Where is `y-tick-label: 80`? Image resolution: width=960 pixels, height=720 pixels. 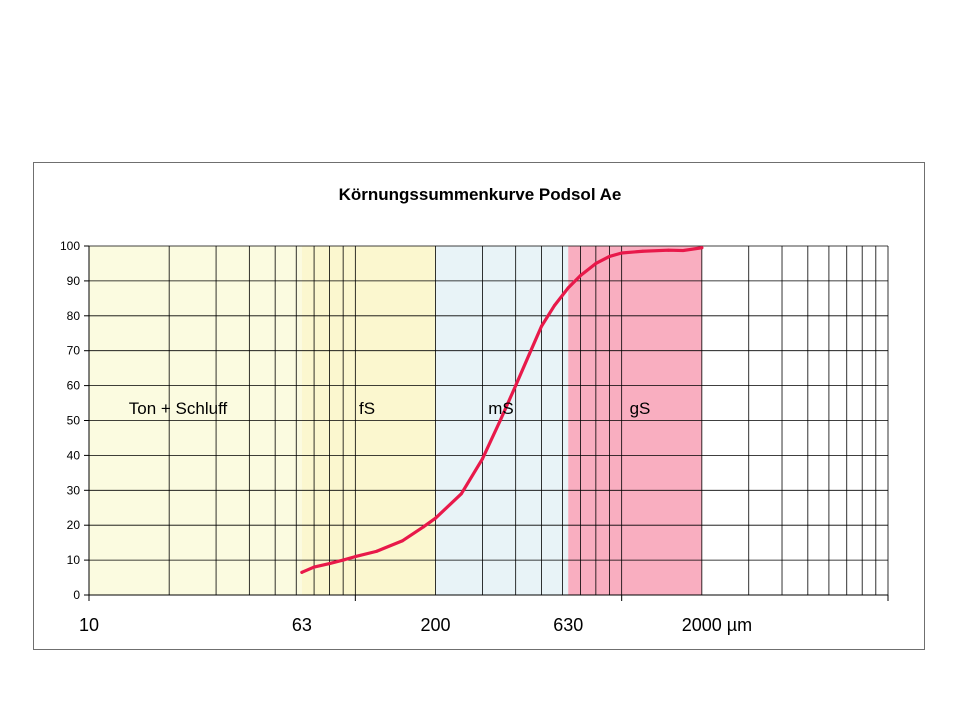
y-tick-label: 80 is located at coordinates (74, 316).